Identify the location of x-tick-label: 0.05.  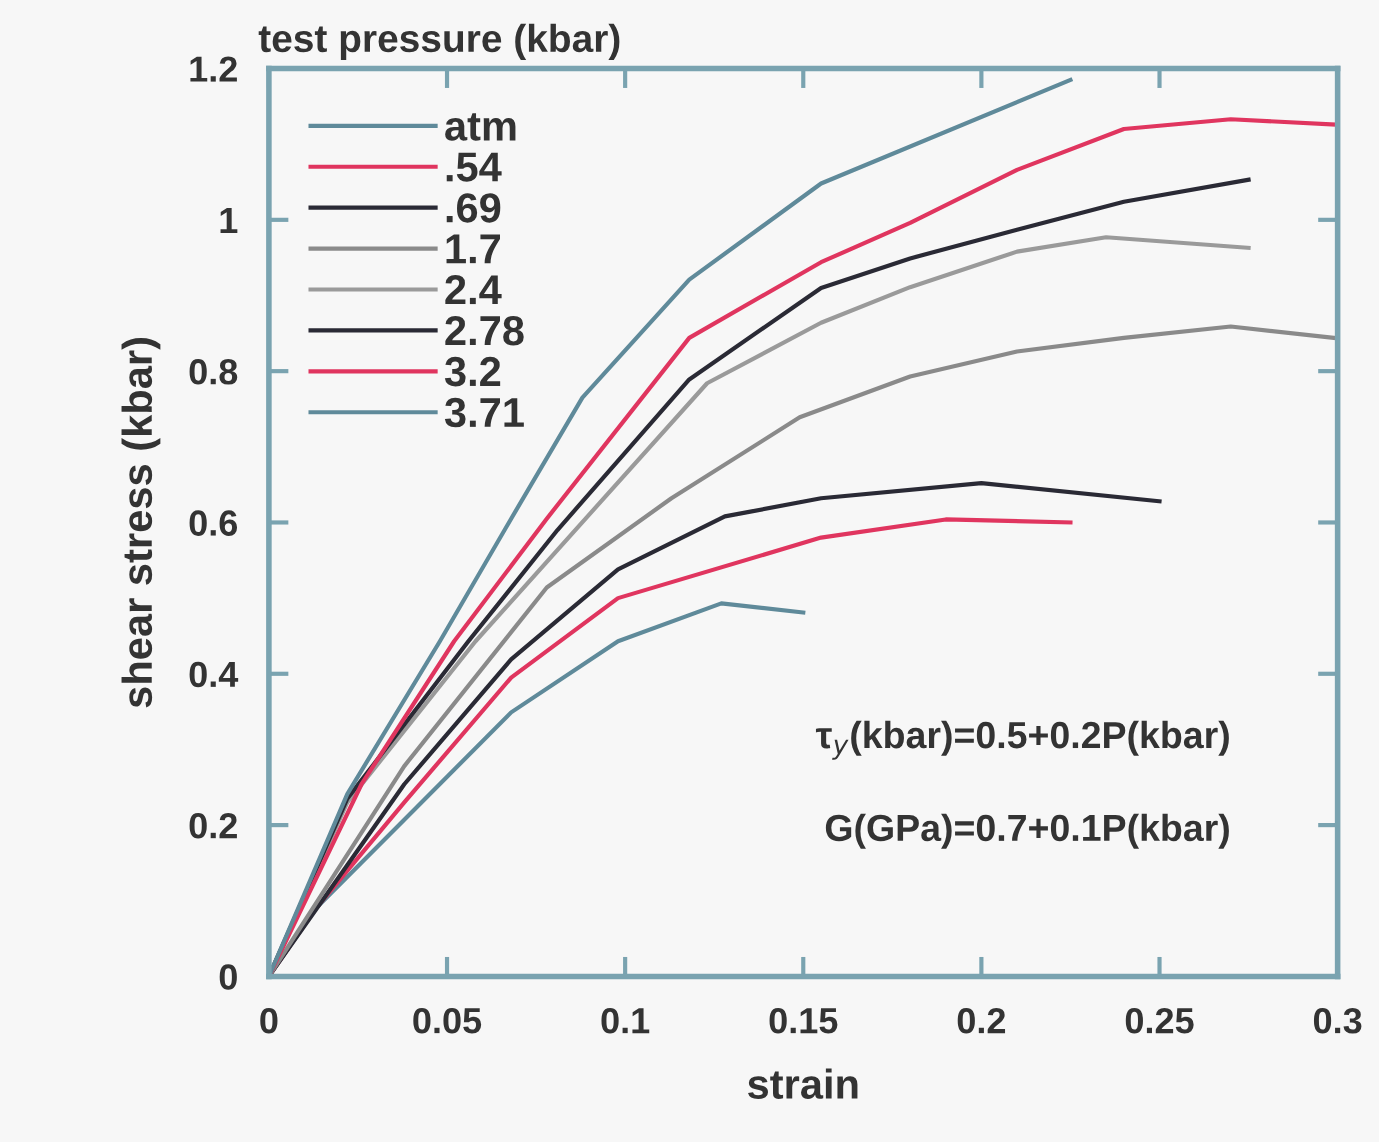
(447, 1020).